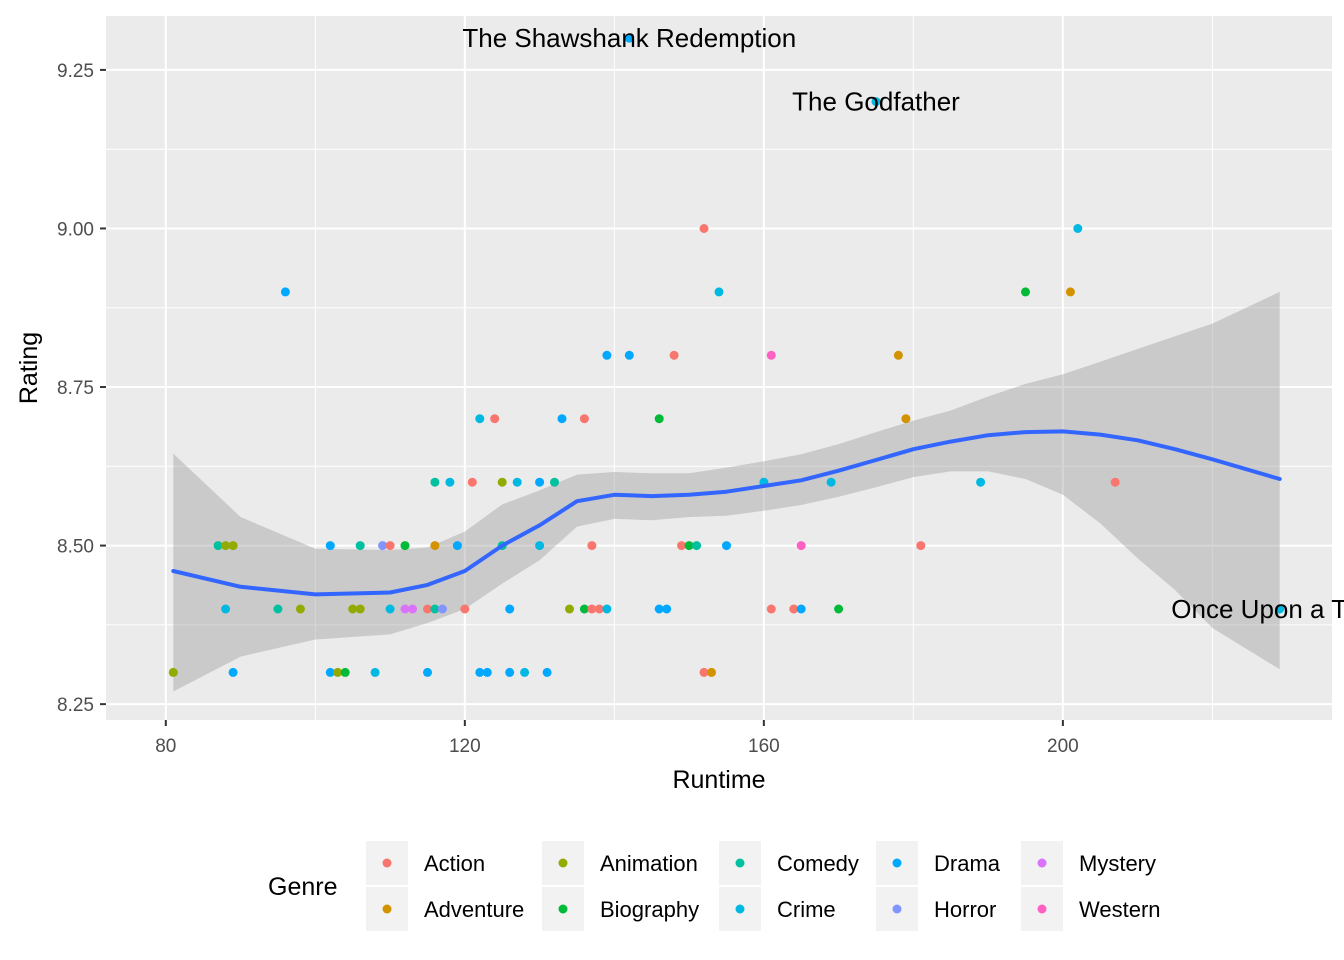  Describe the element at coordinates (75, 229) in the screenshot. I see `y-tick-label: 9.00` at that location.